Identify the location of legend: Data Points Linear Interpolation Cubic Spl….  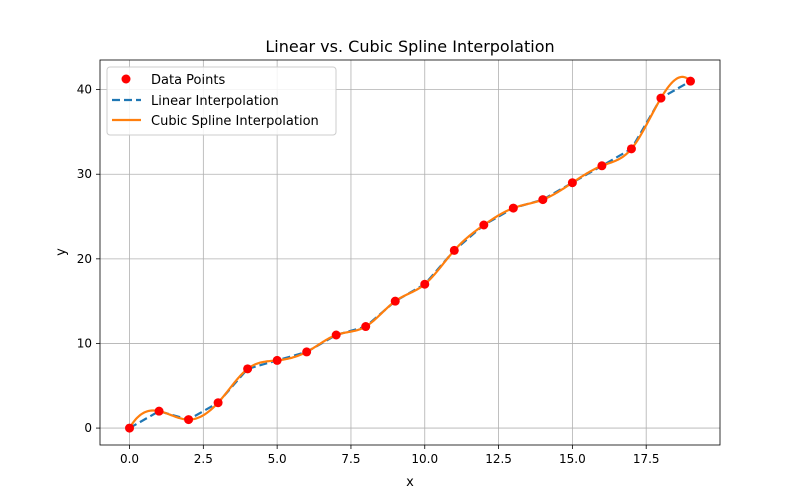
(221, 101).